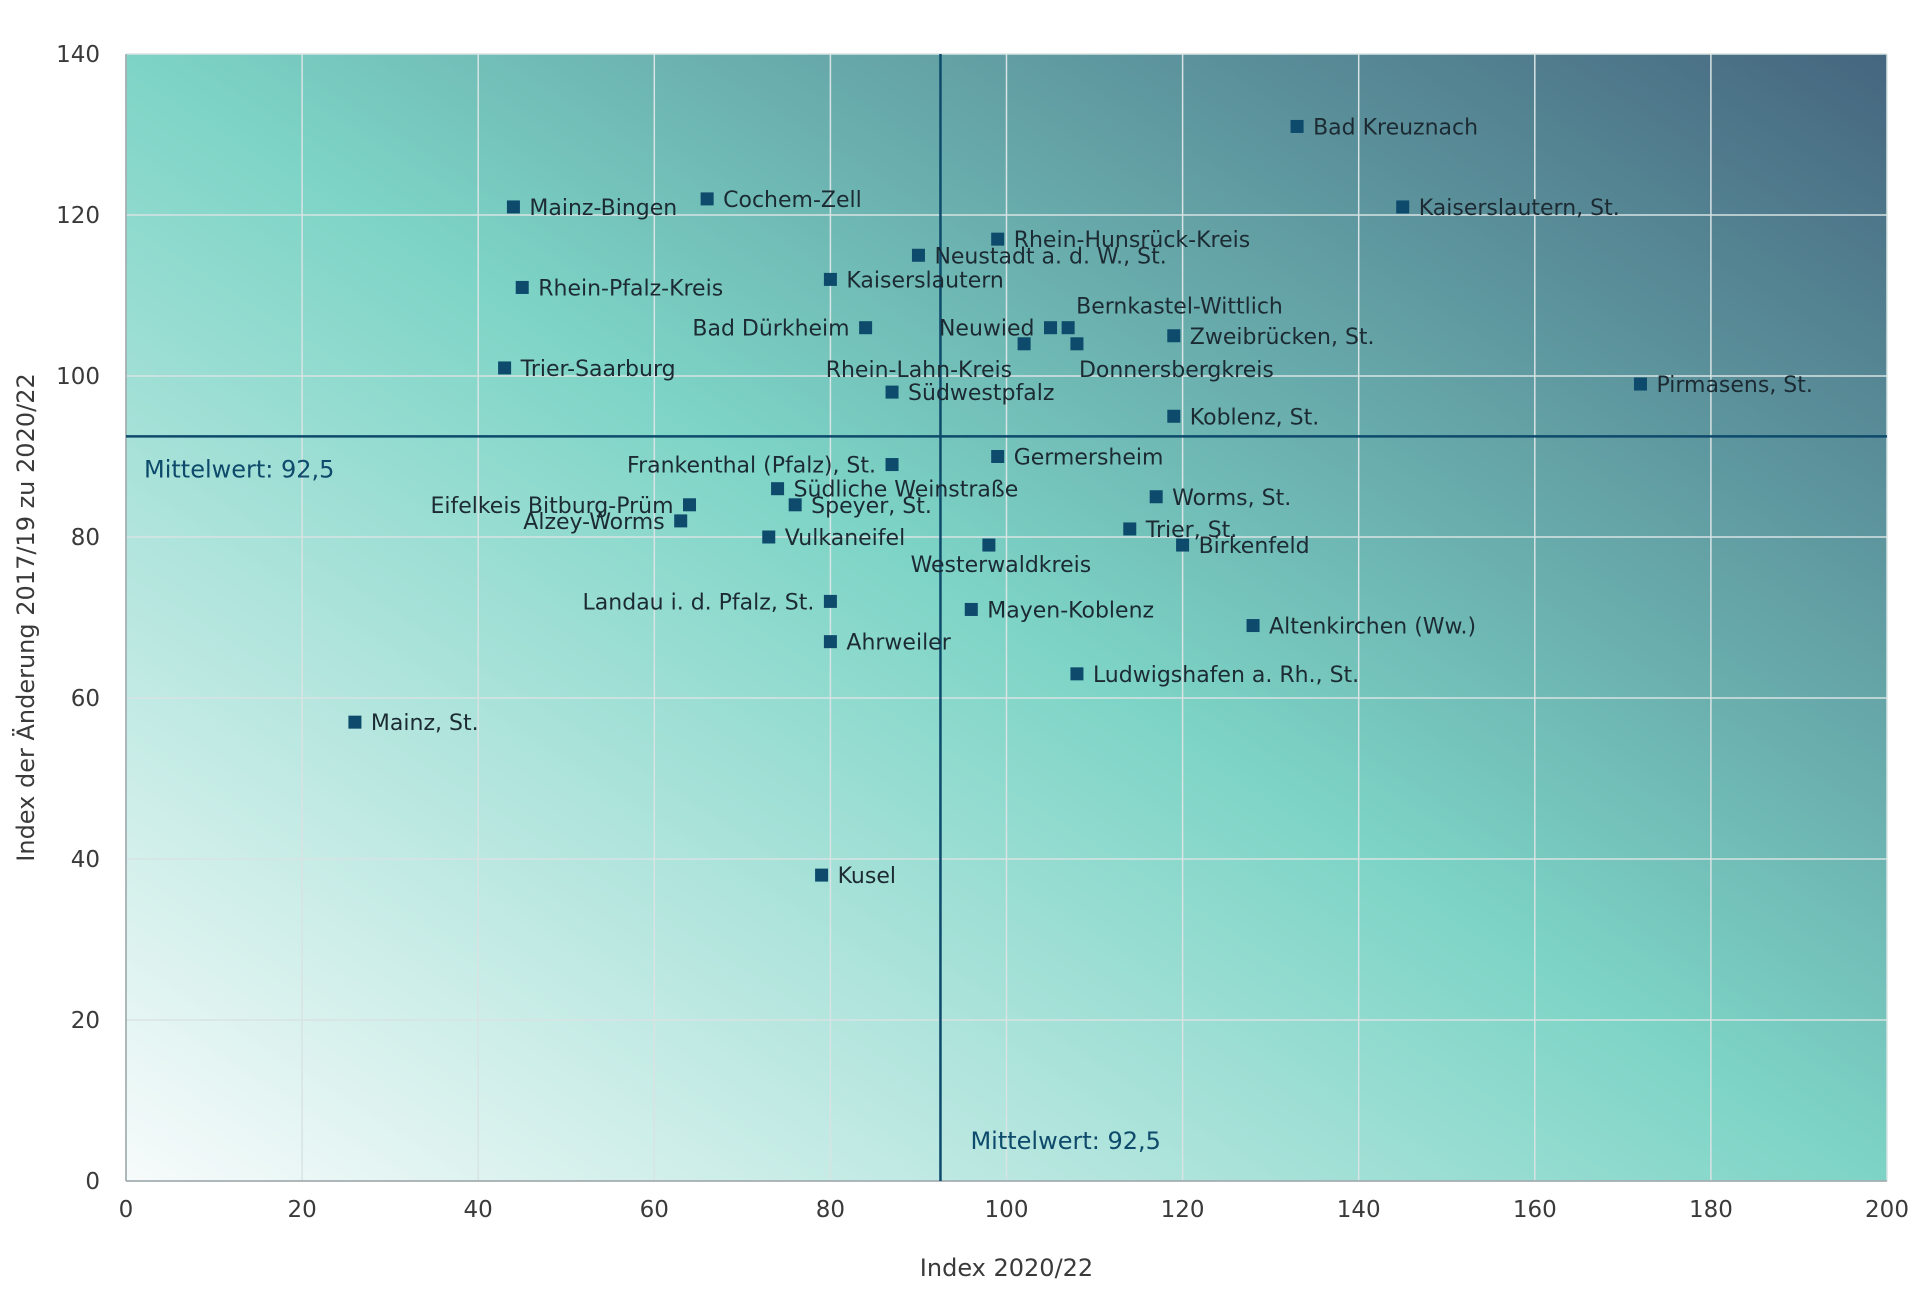  Describe the element at coordinates (1006, 1268) in the screenshot. I see `x-axis-label: Index 2020/22` at that location.